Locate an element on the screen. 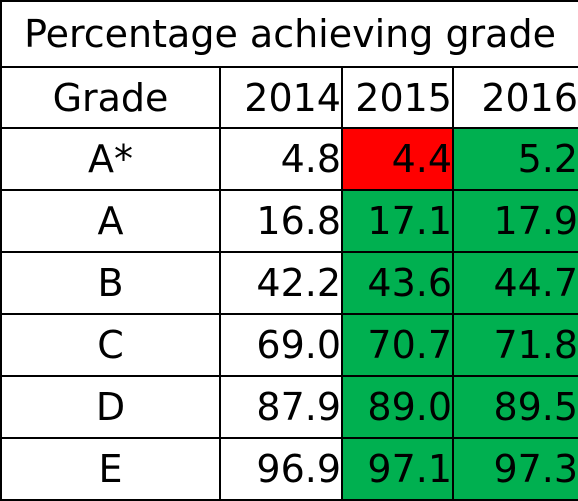  title-row: Percentage achieving grade is located at coordinates (289, 34).